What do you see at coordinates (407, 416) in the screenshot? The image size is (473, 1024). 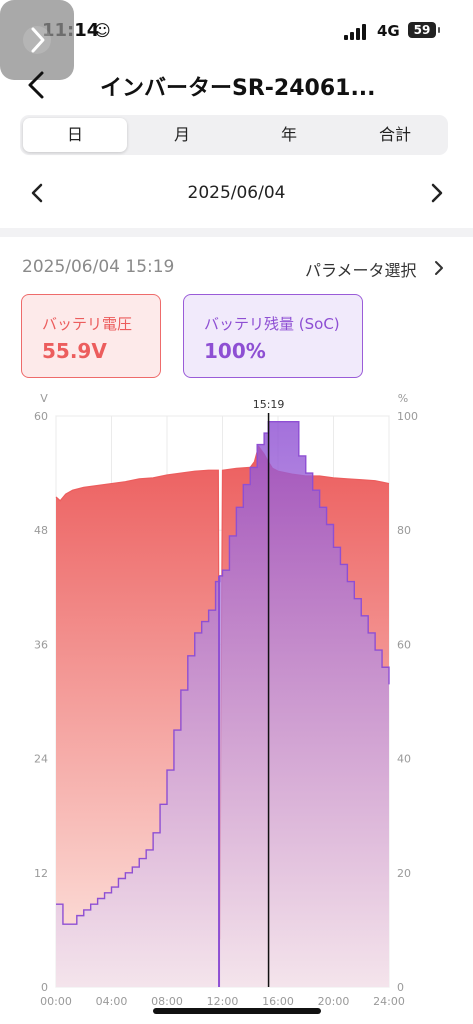 I see `right-axis-tick-label: 100` at bounding box center [407, 416].